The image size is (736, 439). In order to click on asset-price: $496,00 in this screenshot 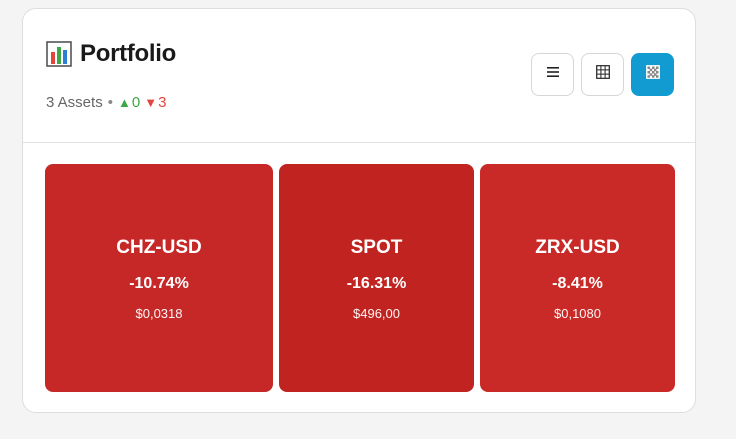, I will do `click(376, 313)`.